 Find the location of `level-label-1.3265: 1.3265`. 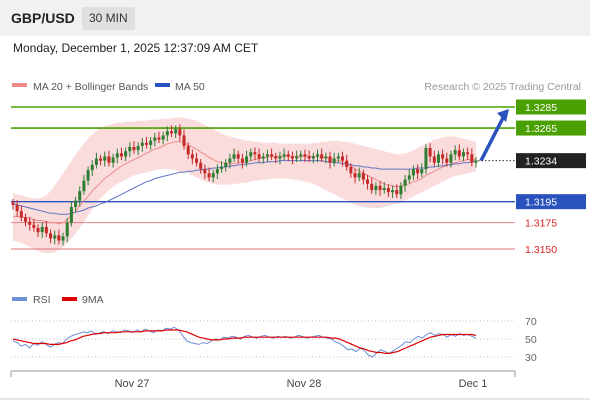

level-label-1.3265: 1.3265 is located at coordinates (541, 129).